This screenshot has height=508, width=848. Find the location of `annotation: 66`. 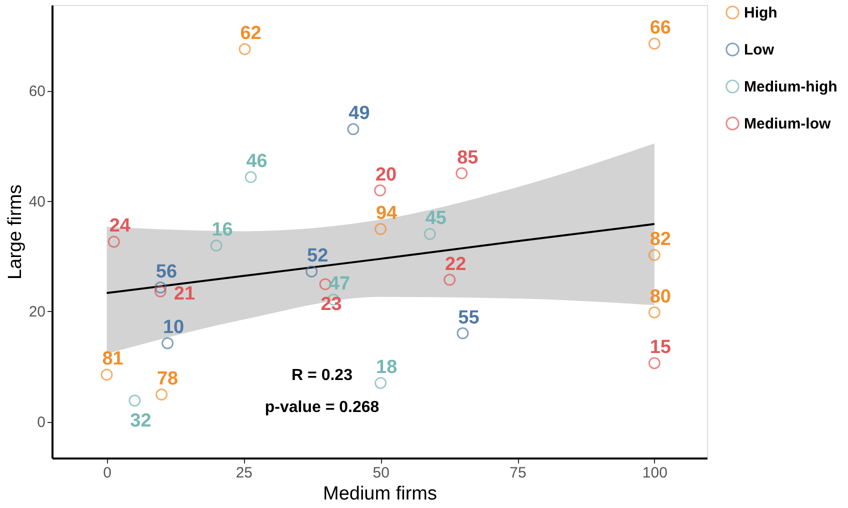

annotation: 66 is located at coordinates (660, 28).